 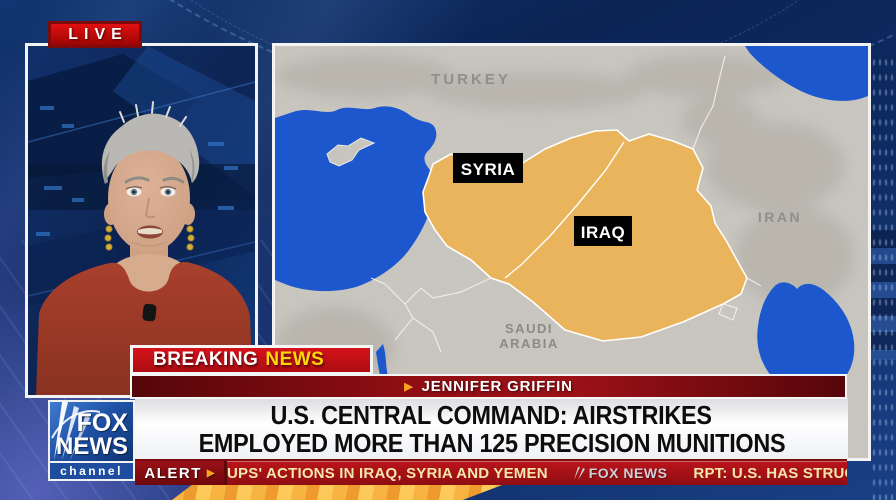 What do you see at coordinates (497, 386) in the screenshot?
I see `reporter-name: JENNIFER GRIFFIN` at bounding box center [497, 386].